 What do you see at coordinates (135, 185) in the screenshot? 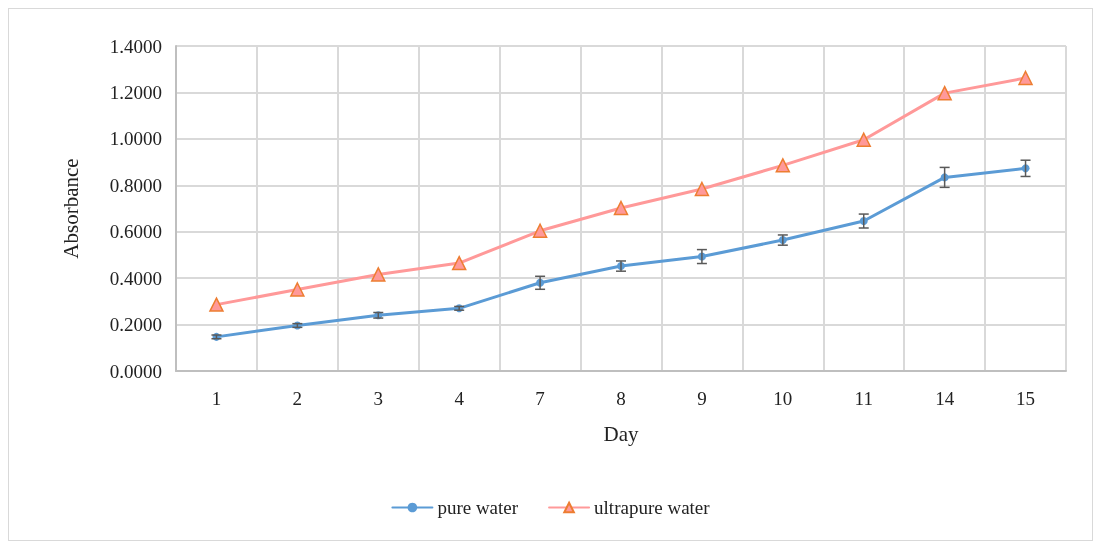
I see `y-tick-label: 0.8000` at bounding box center [135, 185].